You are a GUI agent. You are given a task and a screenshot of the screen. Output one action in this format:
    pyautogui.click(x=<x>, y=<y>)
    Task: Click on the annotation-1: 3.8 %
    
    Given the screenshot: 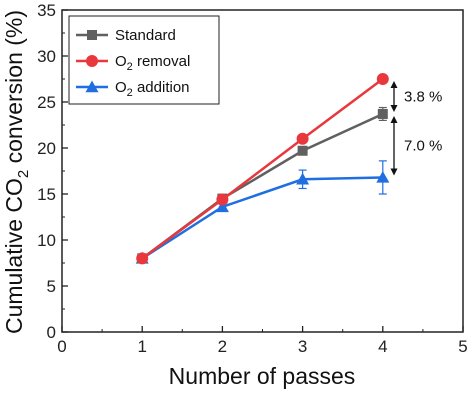 What is the action you would take?
    pyautogui.click(x=416, y=96)
    